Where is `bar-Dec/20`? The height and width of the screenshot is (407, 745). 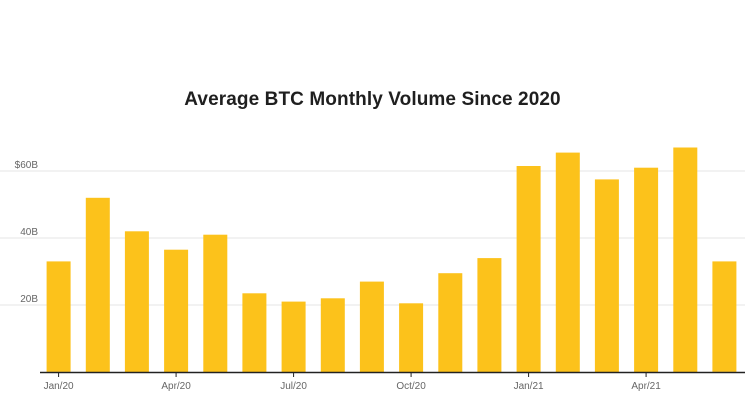 bar-Dec/20 is located at coordinates (489, 315).